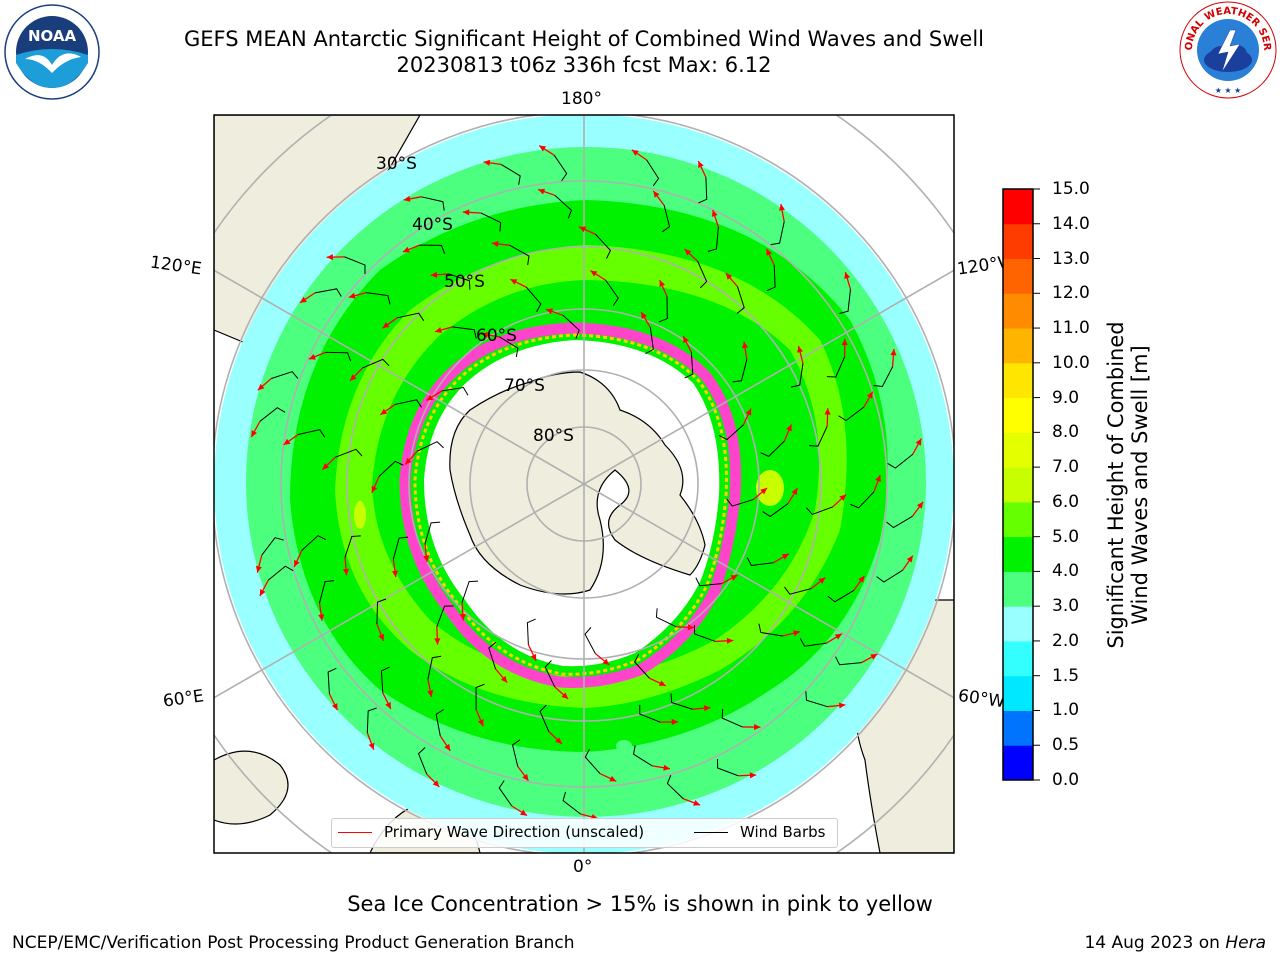  Describe the element at coordinates (1227, 49) in the screenshot. I see `nws-logo: NATIONAL WEATHER SERVICE ★ ★ ★` at that location.